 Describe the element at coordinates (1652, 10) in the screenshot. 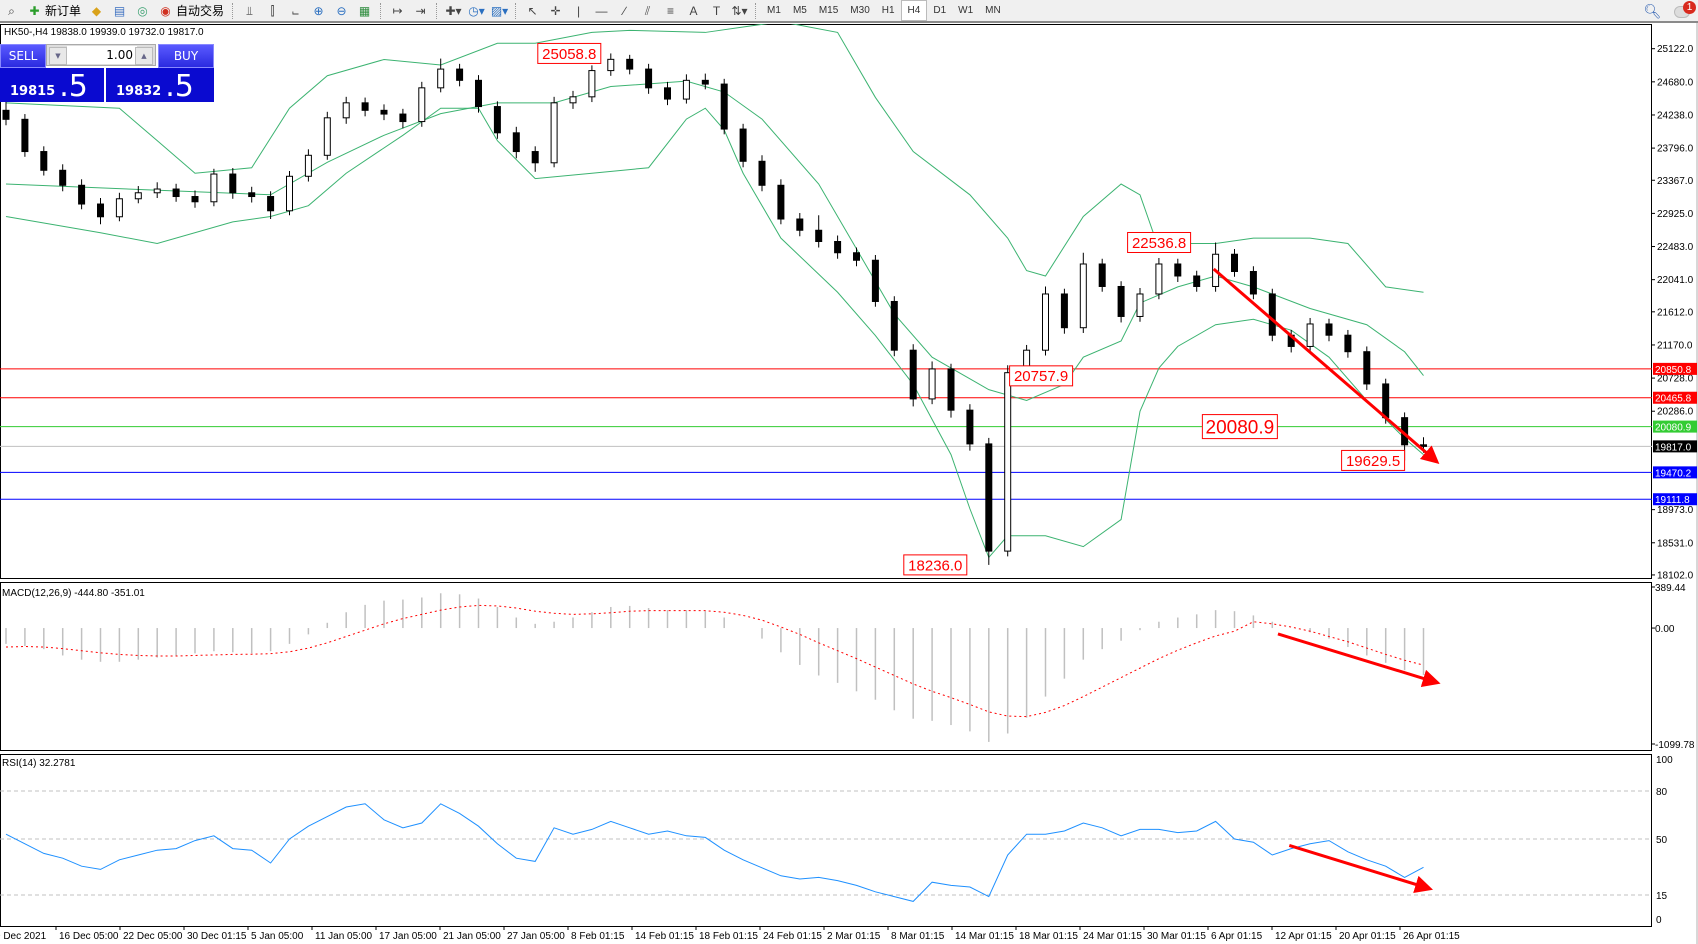

I see `search-icon: 🔍︎` at that location.